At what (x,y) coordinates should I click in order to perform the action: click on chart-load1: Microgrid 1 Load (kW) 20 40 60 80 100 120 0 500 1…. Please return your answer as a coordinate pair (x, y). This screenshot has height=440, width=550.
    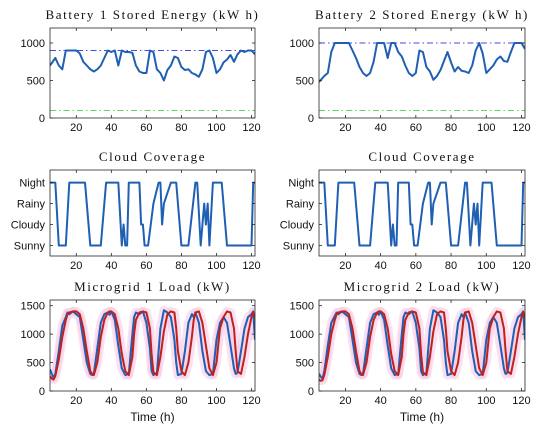
    Looking at the image, I should click on (141, 351).